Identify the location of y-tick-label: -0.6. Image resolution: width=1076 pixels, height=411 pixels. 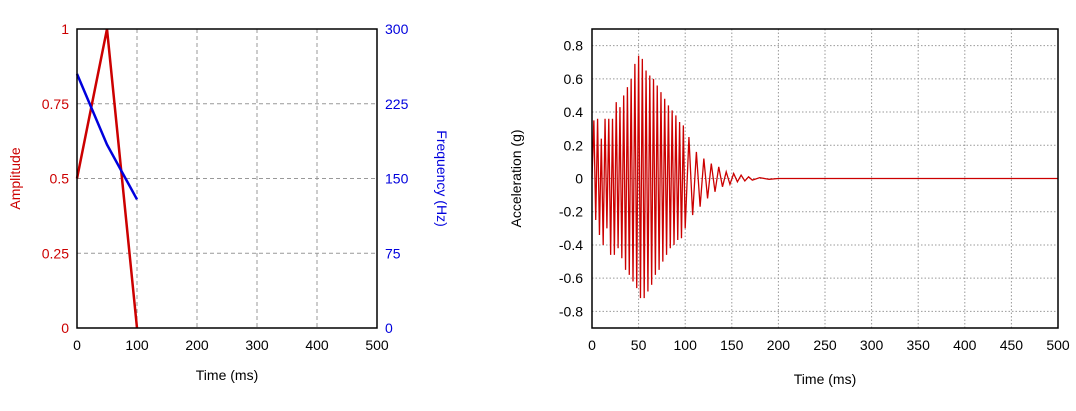
(571, 278).